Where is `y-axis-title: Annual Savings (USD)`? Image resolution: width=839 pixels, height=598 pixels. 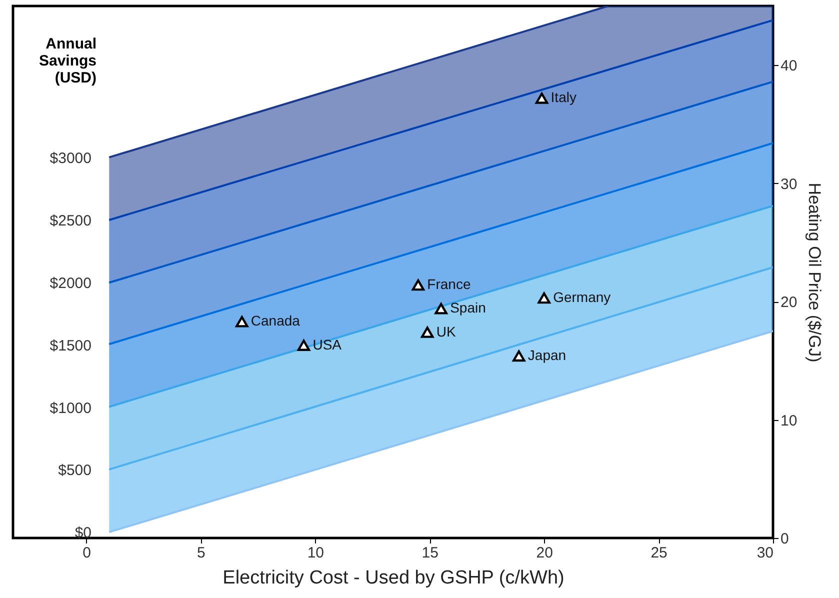 y-axis-title: Annual Savings (USD) is located at coordinates (67, 61).